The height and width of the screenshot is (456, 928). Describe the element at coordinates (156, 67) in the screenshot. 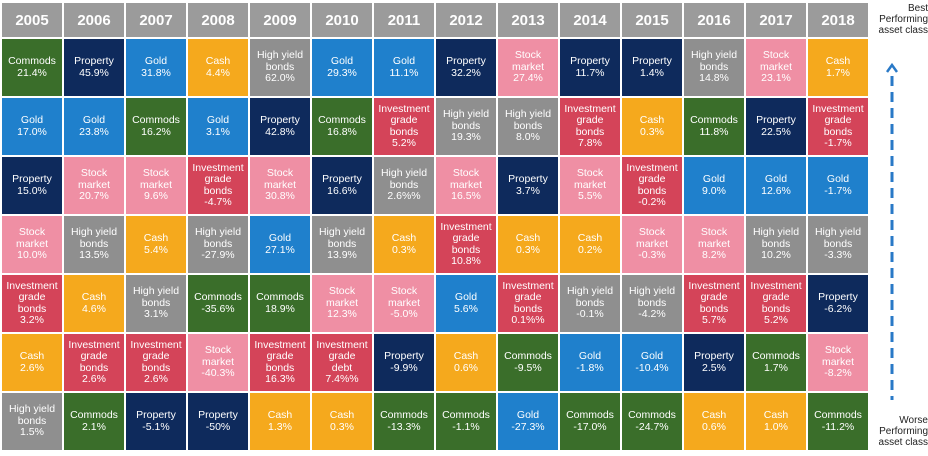

I see `asset-cell-2007-rank-1: Gold 31.8%` at that location.